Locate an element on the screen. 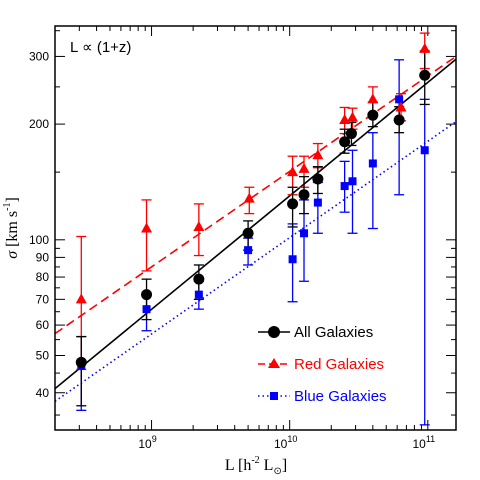  x-tick-label: 1011 is located at coordinates (423, 442).